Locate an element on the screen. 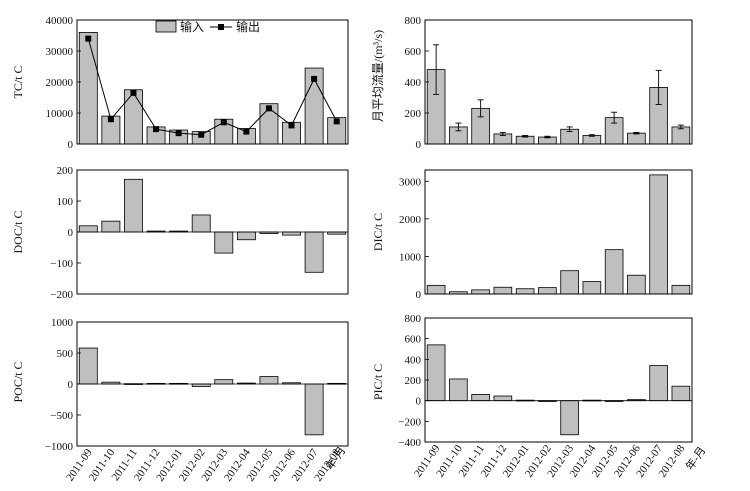 Image resolution: width=750 pixels, height=491 pixels. ylabel-doc: DOC/t C is located at coordinates (18, 231).